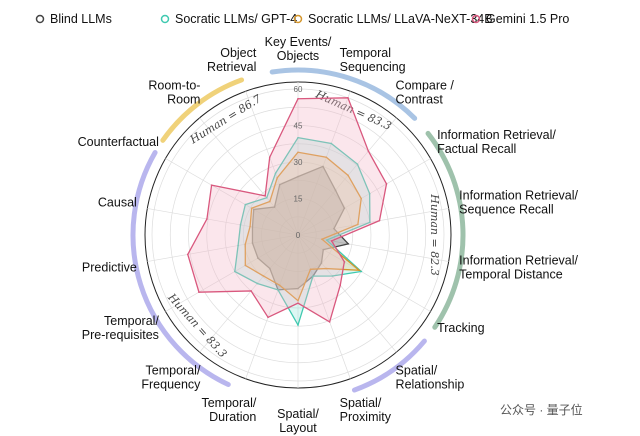 The width and height of the screenshot is (640, 436). I want to click on category-label: Tracking, so click(461, 328).